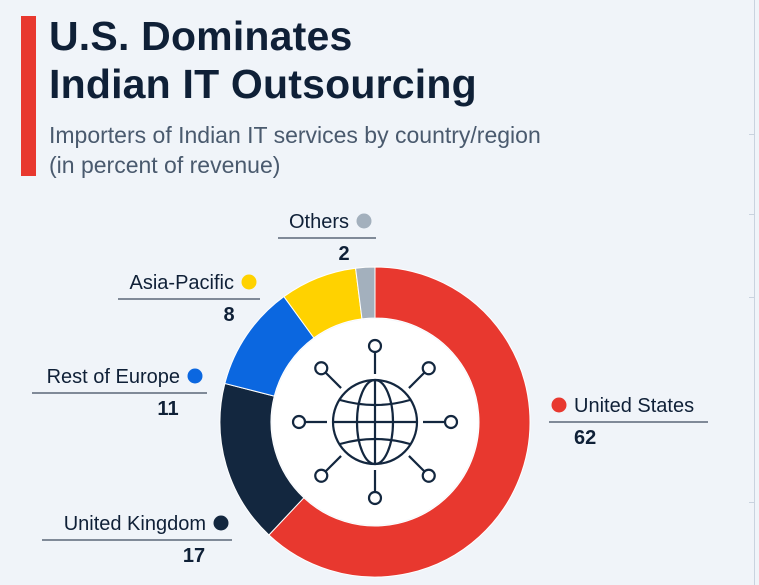 This screenshot has height=585, width=759. I want to click on legend-dot-united-states, so click(559, 405).